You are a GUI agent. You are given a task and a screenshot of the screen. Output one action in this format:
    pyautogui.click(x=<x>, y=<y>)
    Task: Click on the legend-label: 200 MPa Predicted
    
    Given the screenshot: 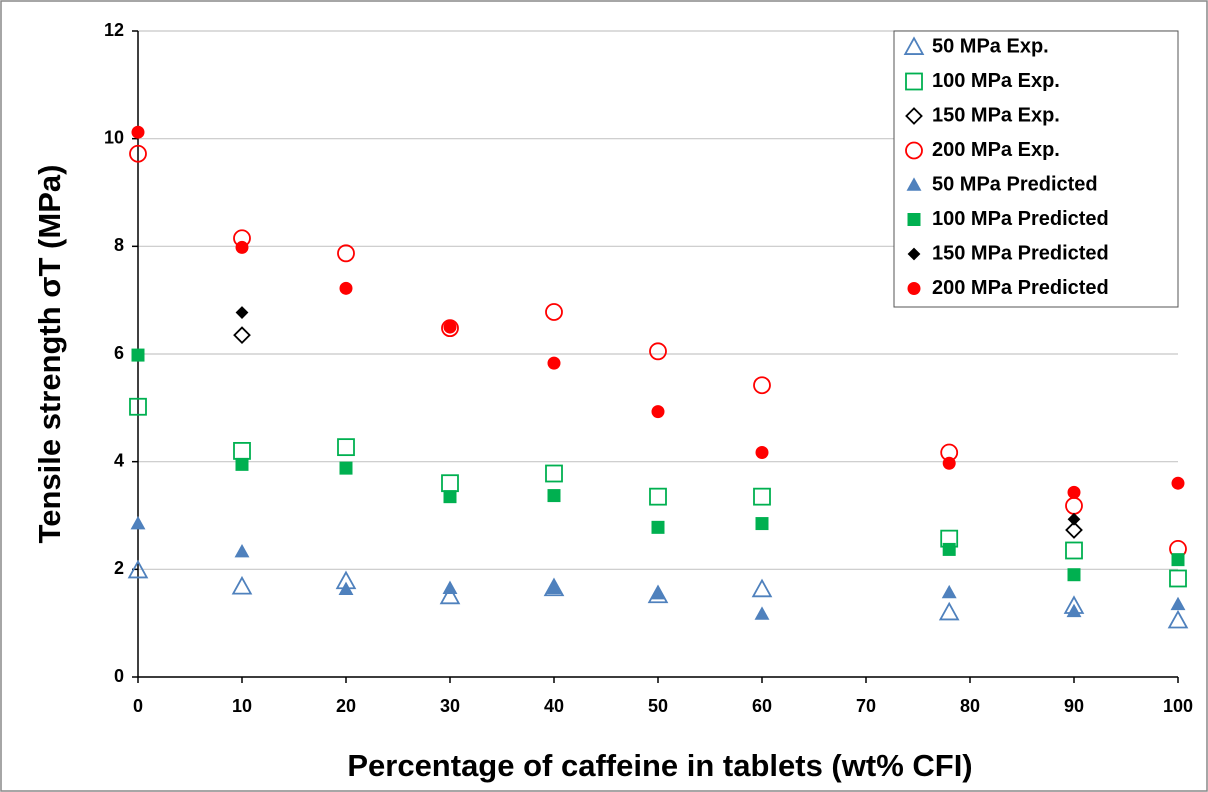 What is the action you would take?
    pyautogui.click(x=1020, y=288)
    